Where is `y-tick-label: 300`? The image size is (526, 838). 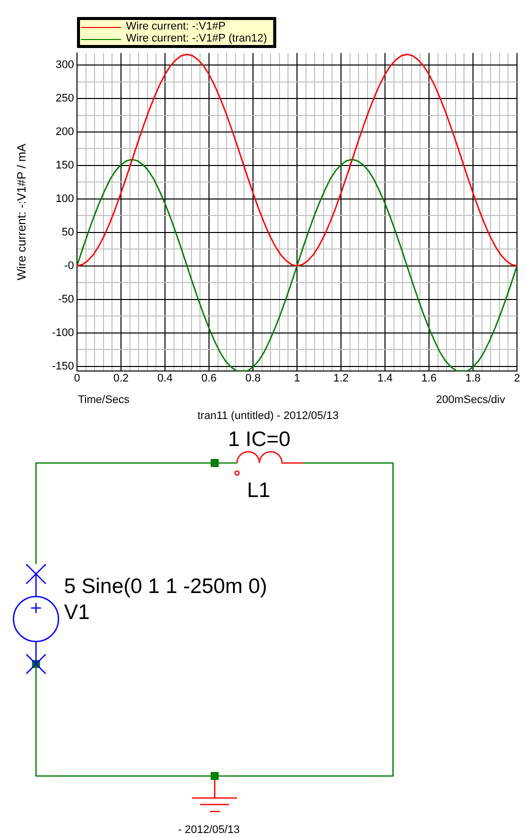 y-tick-label: 300 is located at coordinates (65, 65).